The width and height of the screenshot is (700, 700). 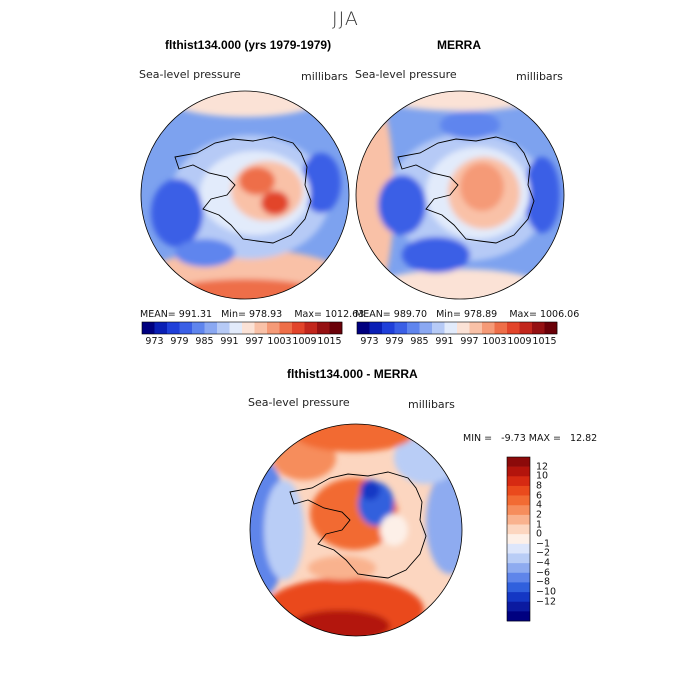 I want to click on panel1-max-label: Max=, so click(x=308, y=314).